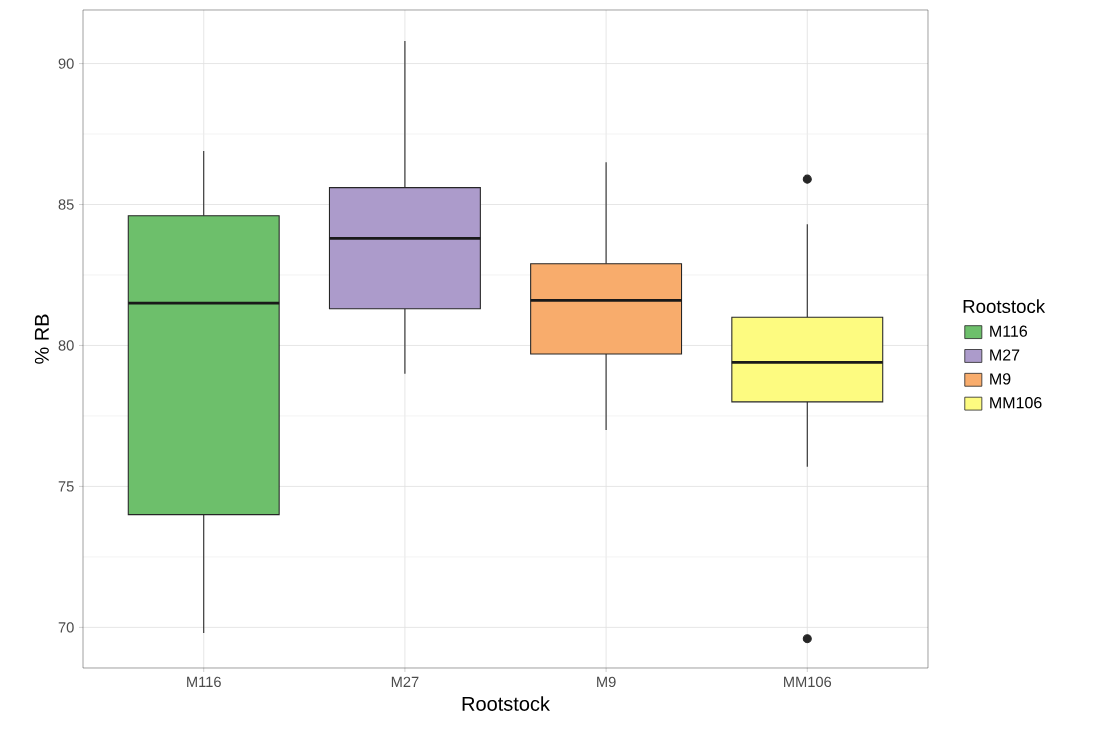  Describe the element at coordinates (1004, 306) in the screenshot. I see `legend-title: Rootstock` at that location.